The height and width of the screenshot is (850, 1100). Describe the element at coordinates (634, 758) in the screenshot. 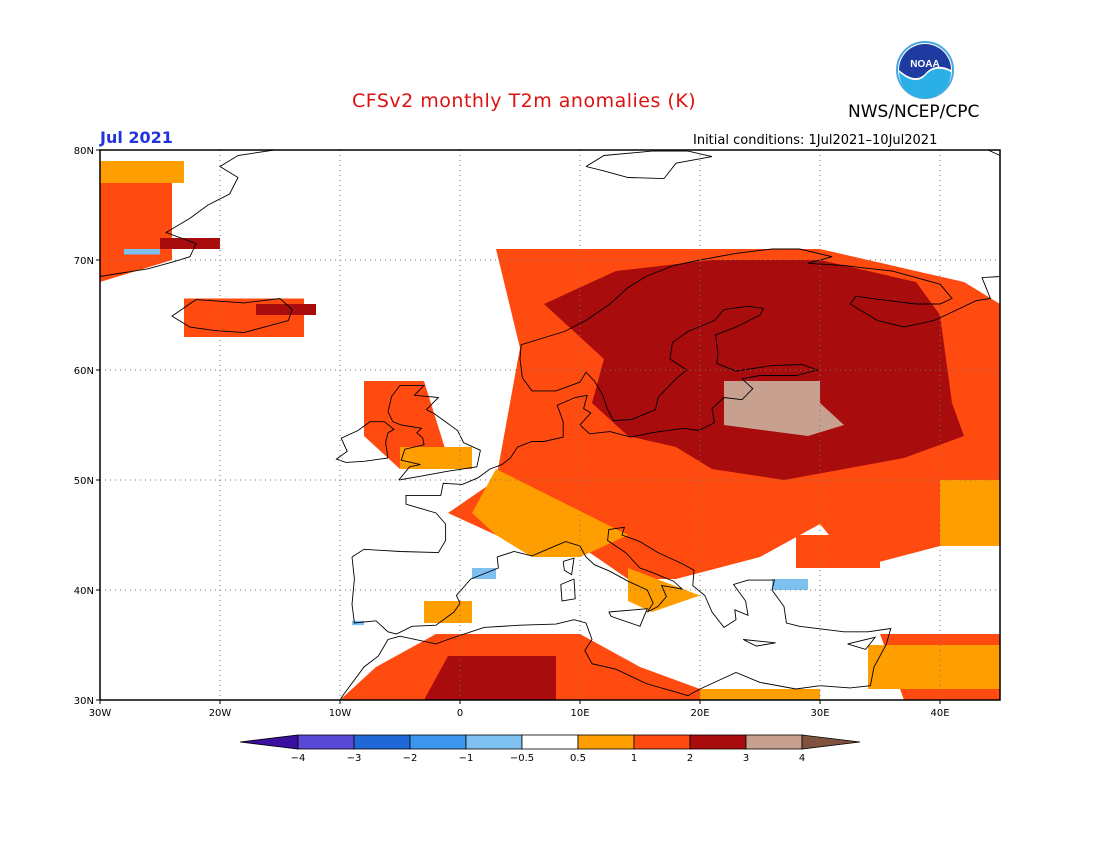

I see `colorbar-label: 1` at that location.